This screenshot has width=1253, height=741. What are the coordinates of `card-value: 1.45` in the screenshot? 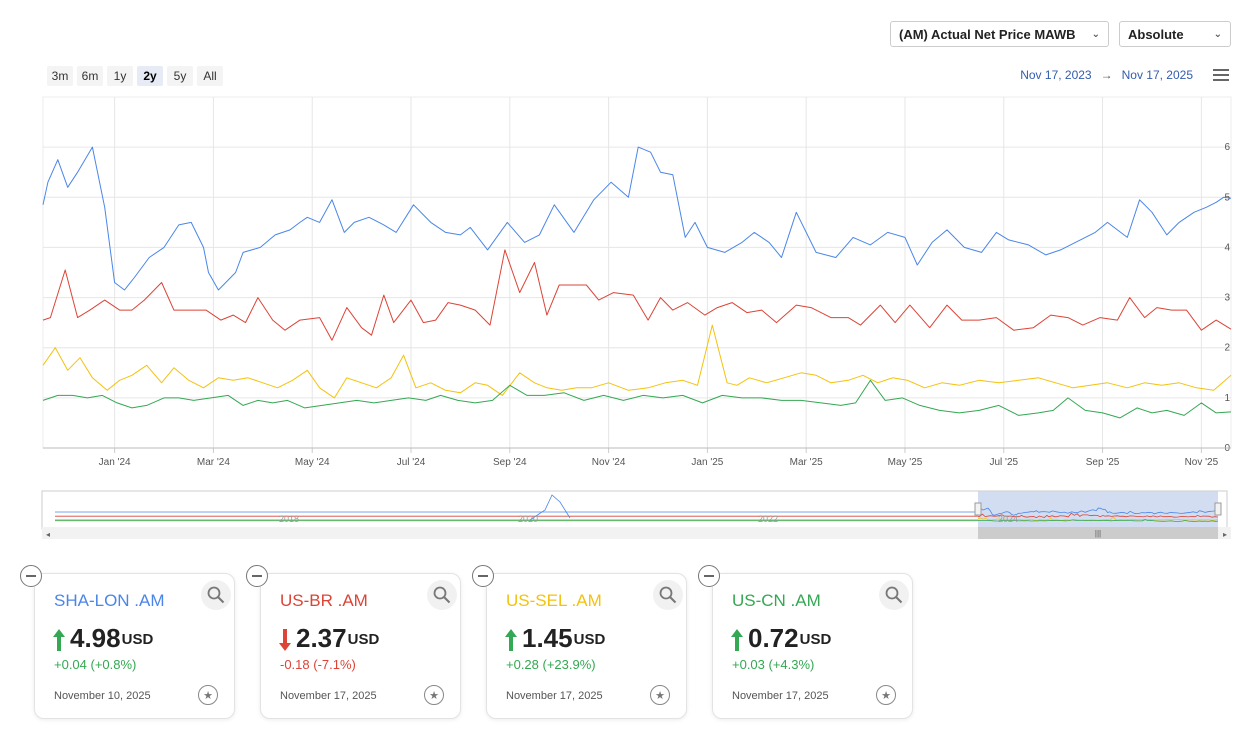 It's located at (547, 638).